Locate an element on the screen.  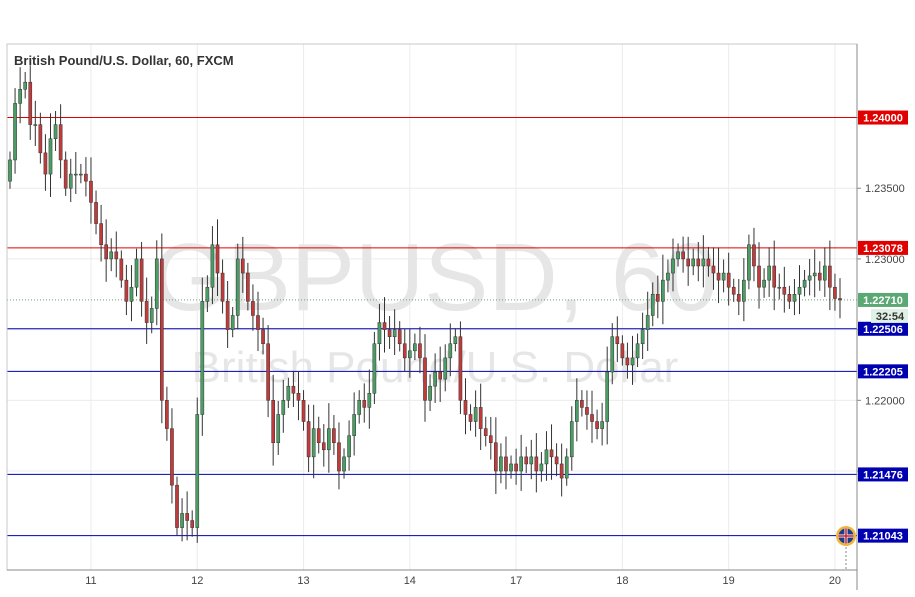
y-tick-label: 1.23500 is located at coordinates (885, 189).